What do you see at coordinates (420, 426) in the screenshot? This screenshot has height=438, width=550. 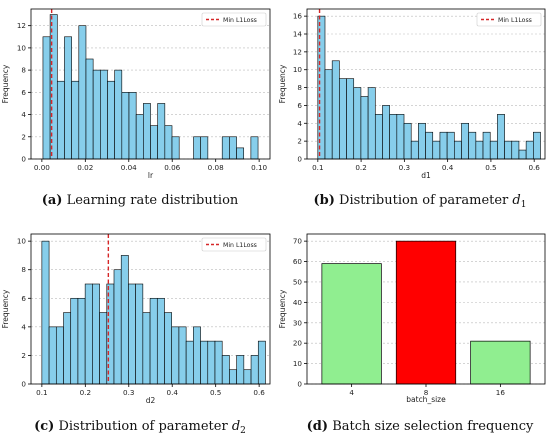 I see `panel-caption: (d) Batch size selection frequency` at bounding box center [420, 426].